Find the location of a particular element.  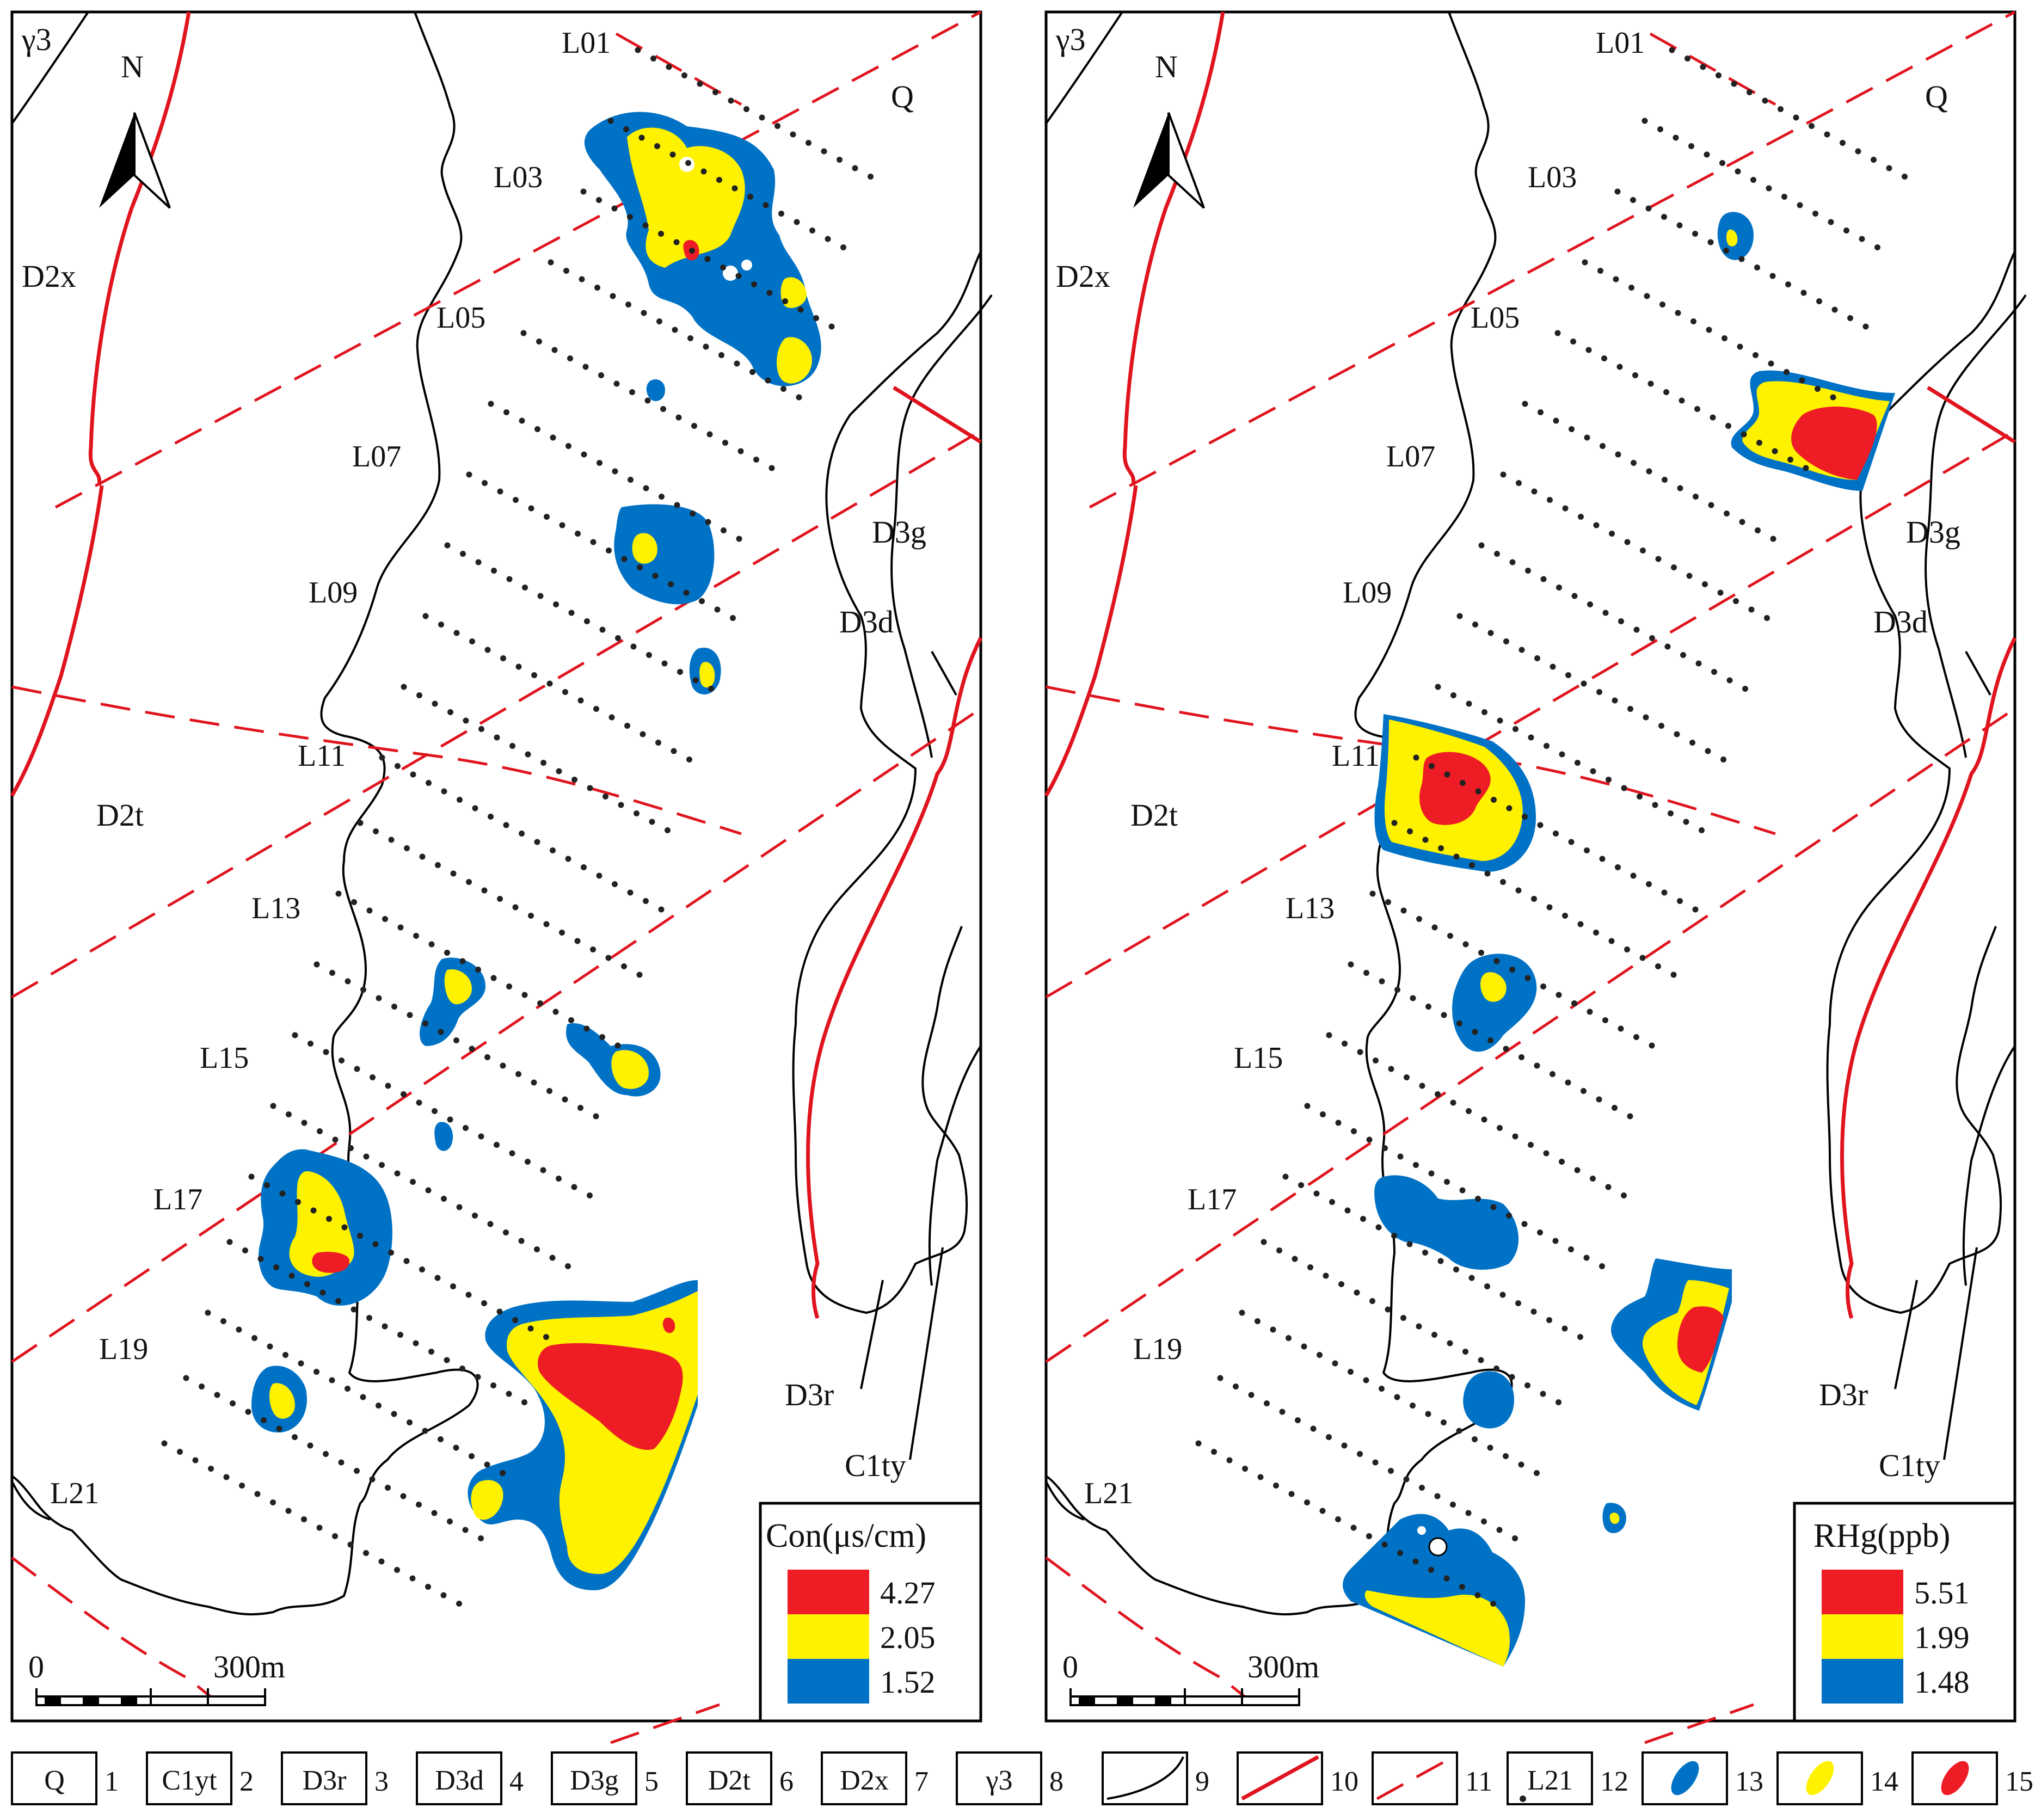

key-number: 4 is located at coordinates (516, 1781).